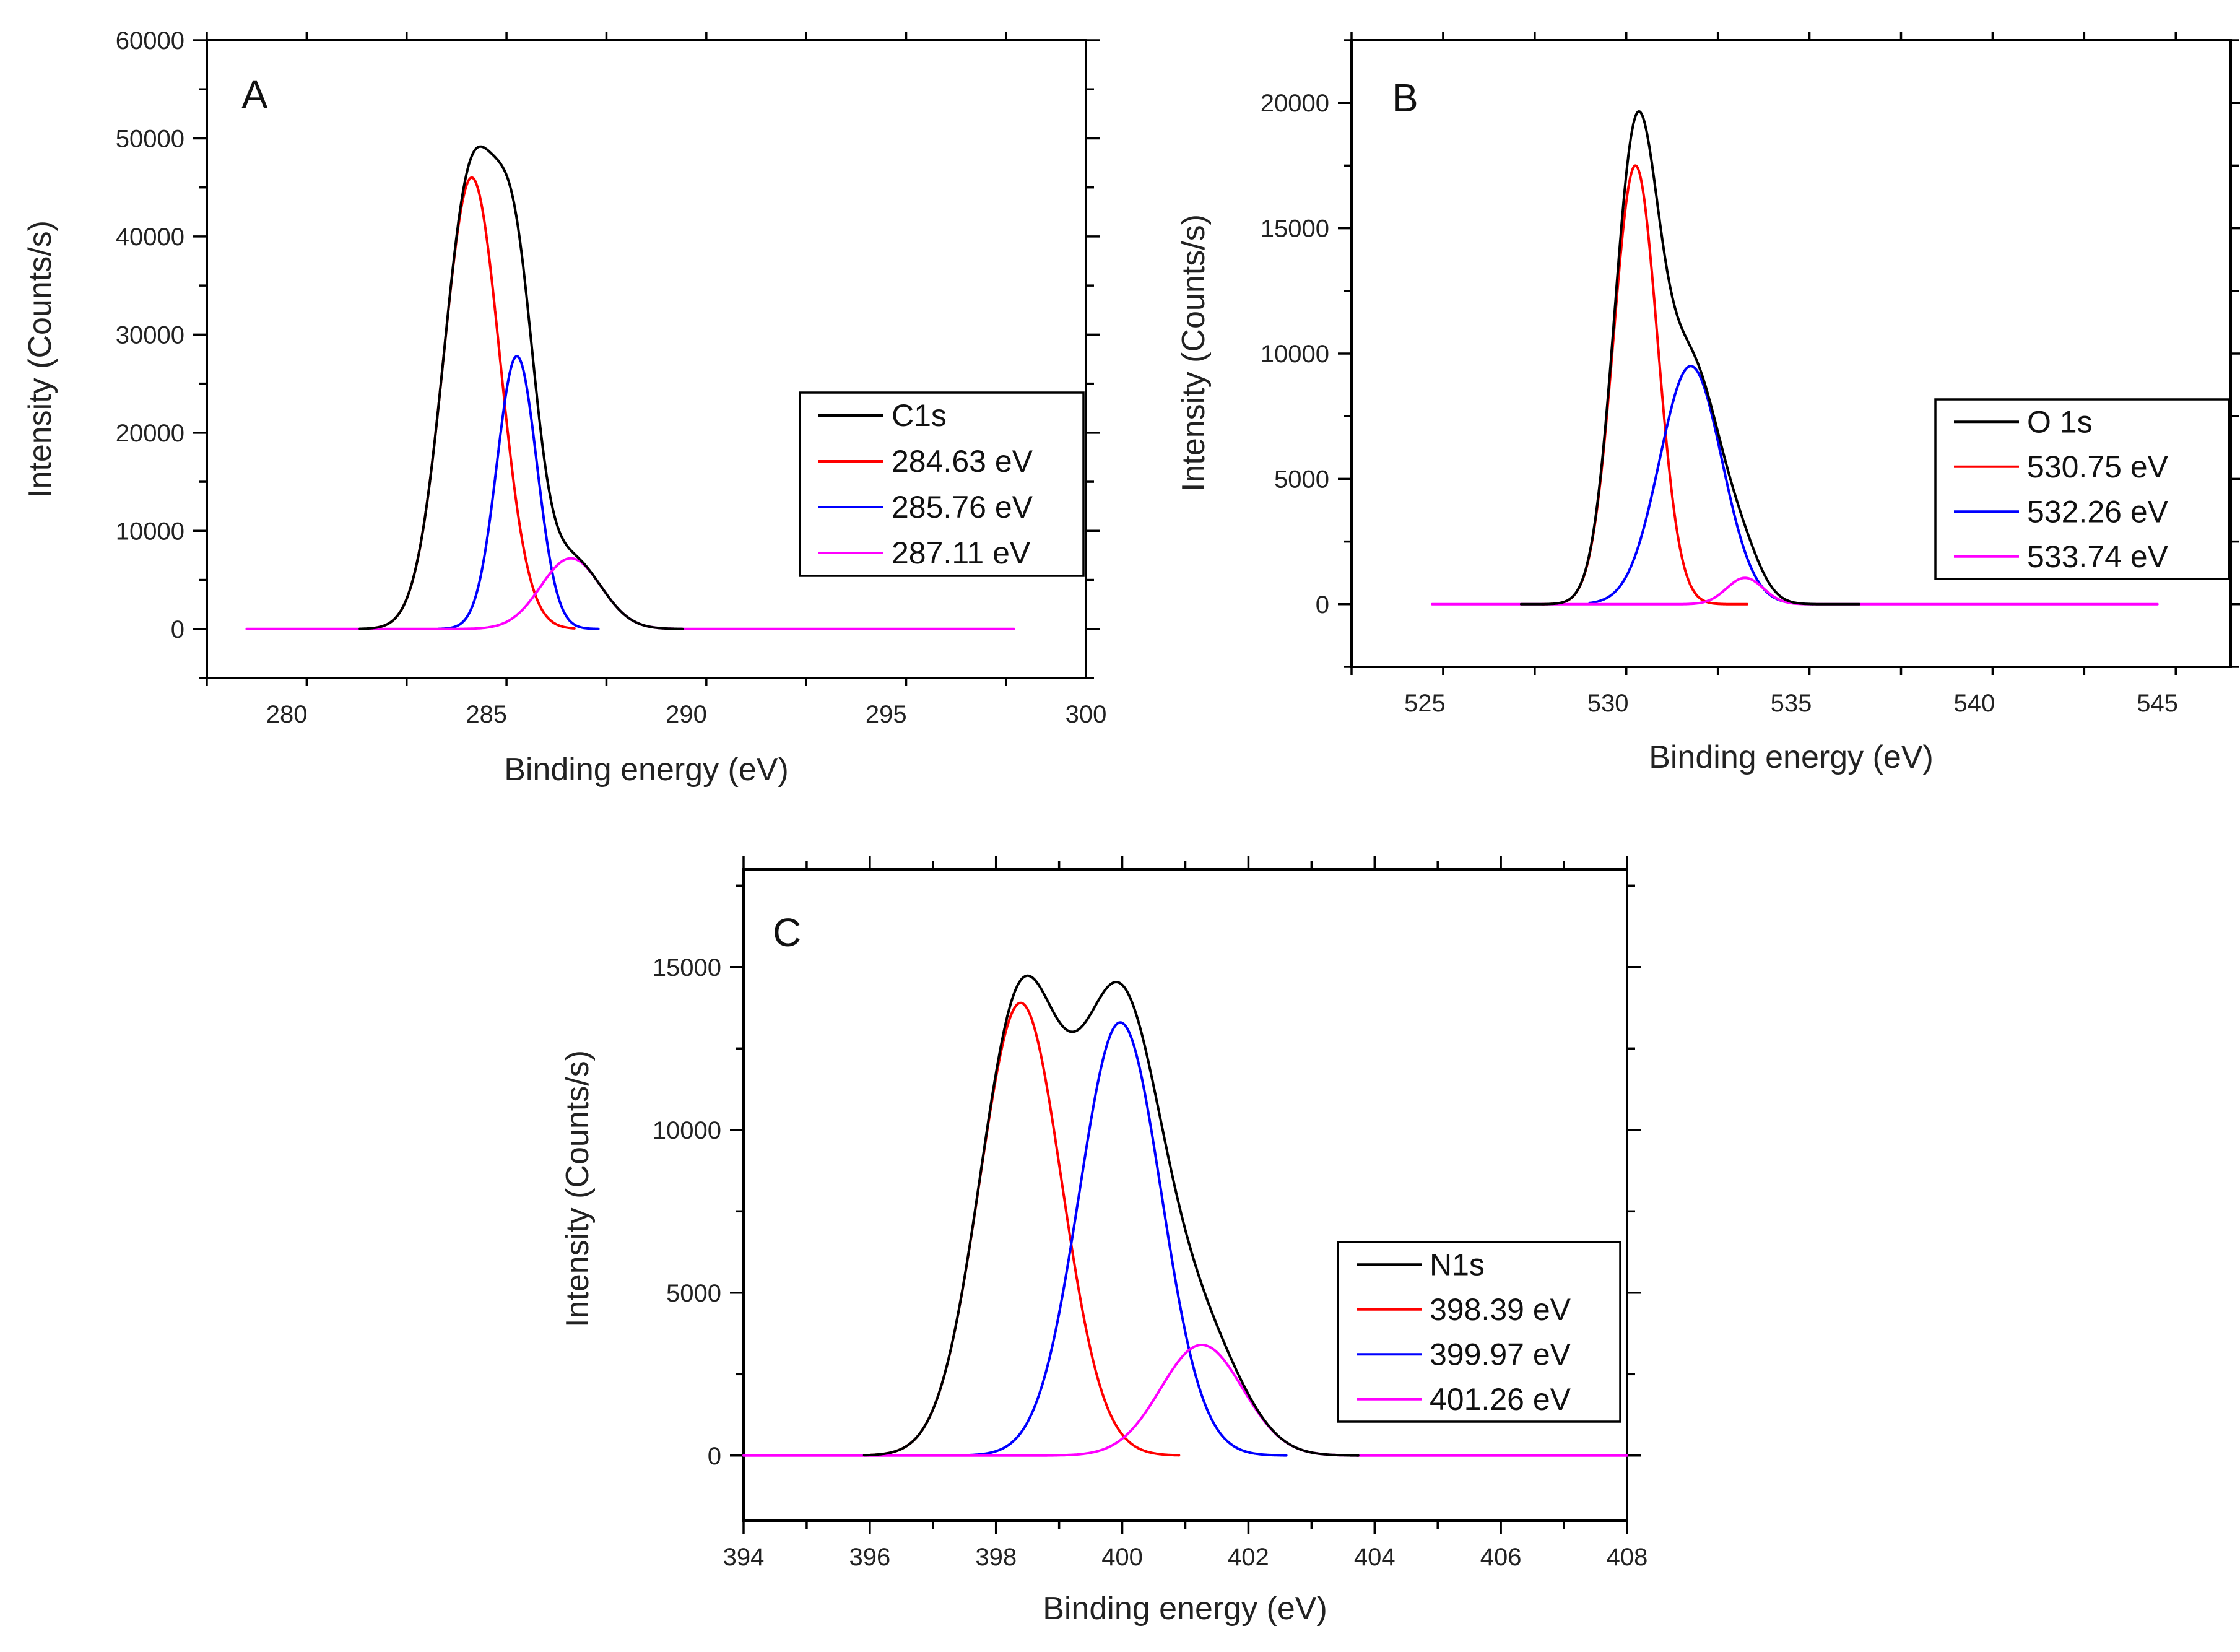 The height and width of the screenshot is (1652, 2240). What do you see at coordinates (1122, 1557) in the screenshot?
I see `x-tick-label: 400` at bounding box center [1122, 1557].